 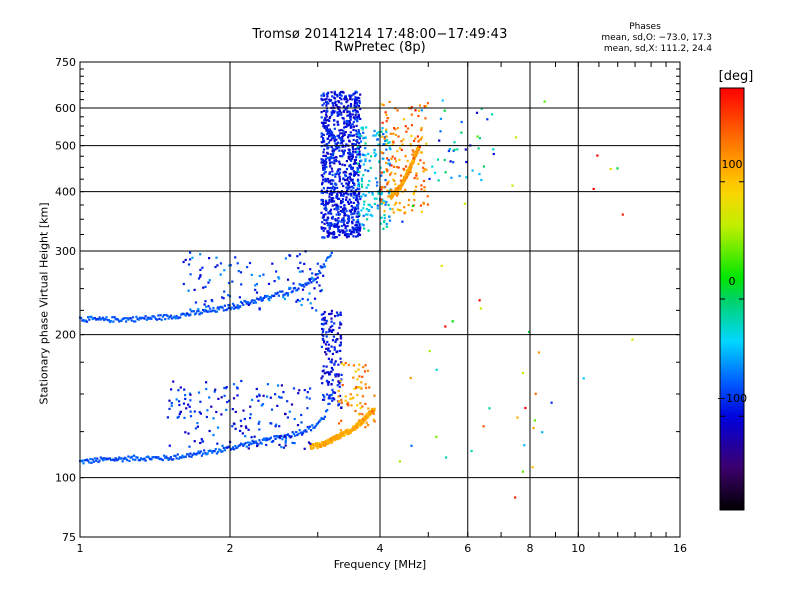 What do you see at coordinates (732, 164) in the screenshot?
I see `colorbar-tick-label: 100` at bounding box center [732, 164].